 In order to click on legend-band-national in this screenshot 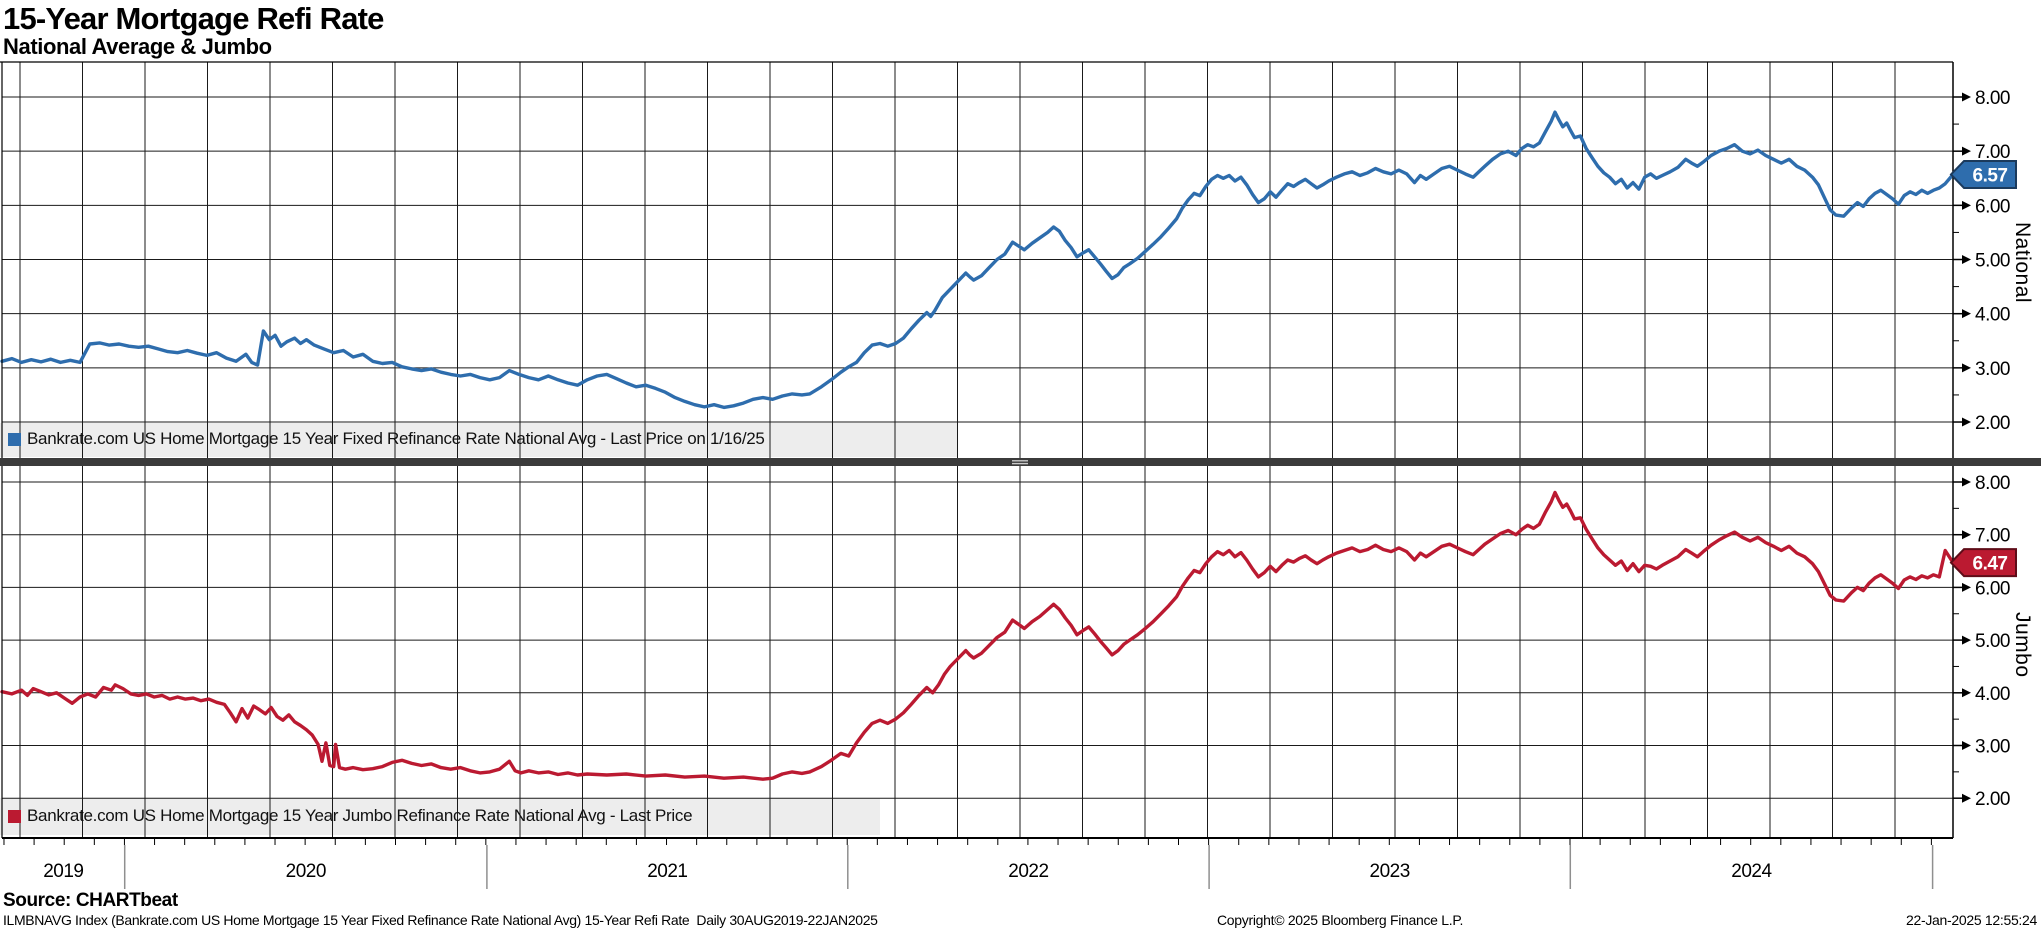, I will do `click(478, 440)`.